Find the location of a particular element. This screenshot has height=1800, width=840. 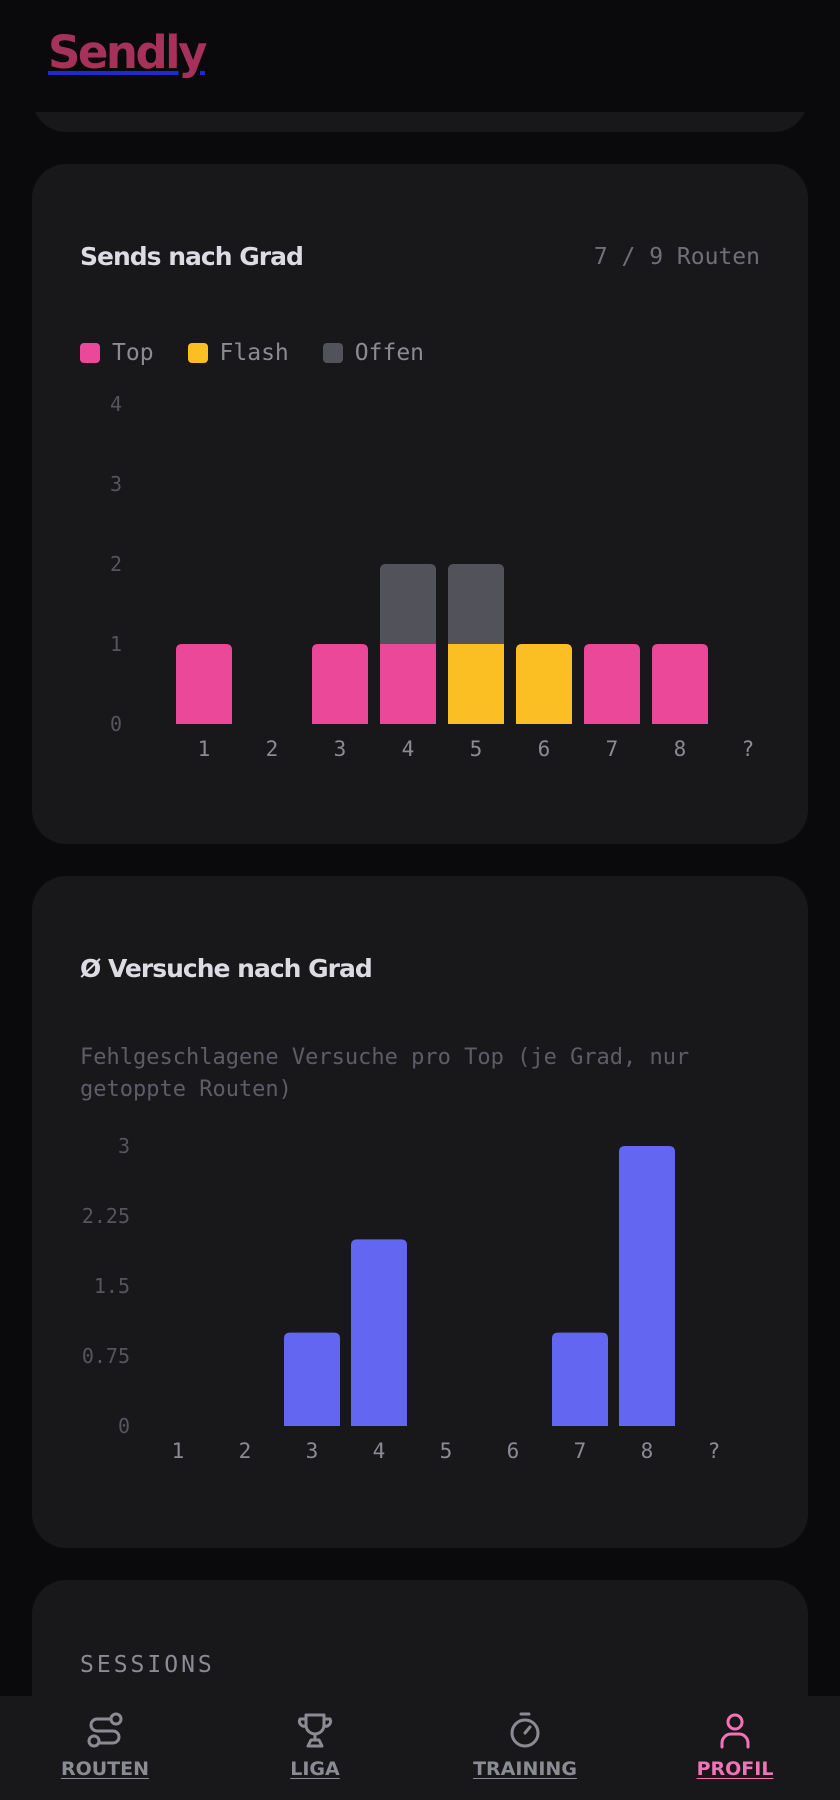

nav-label-profil: PROFIL is located at coordinates (735, 1769).